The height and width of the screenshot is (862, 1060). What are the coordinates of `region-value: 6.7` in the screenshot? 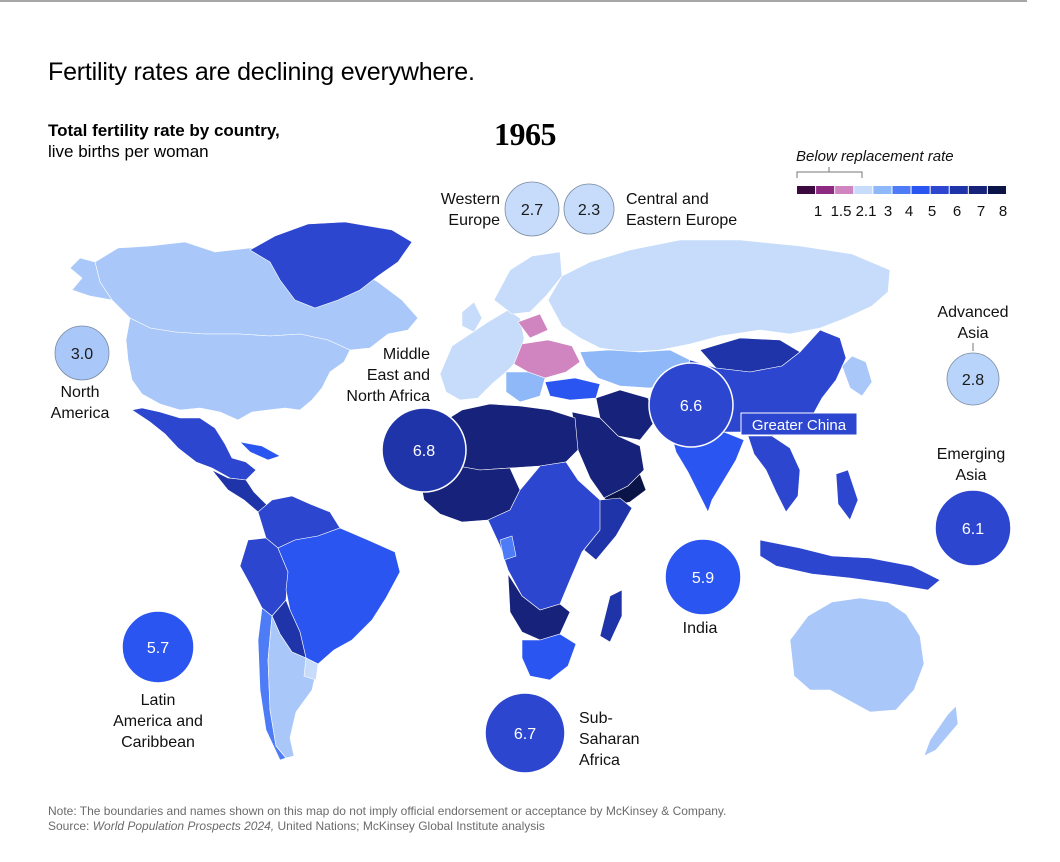 It's located at (525, 734).